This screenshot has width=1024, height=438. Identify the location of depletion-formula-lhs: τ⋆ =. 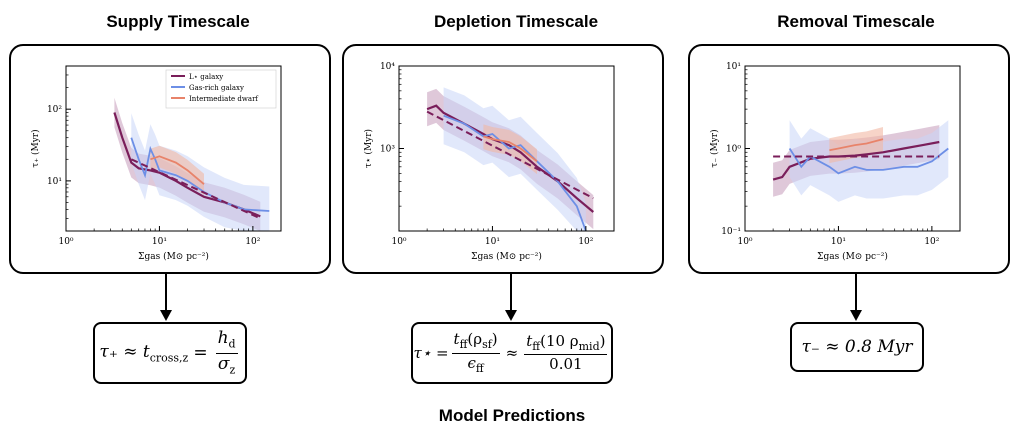
(431, 353).